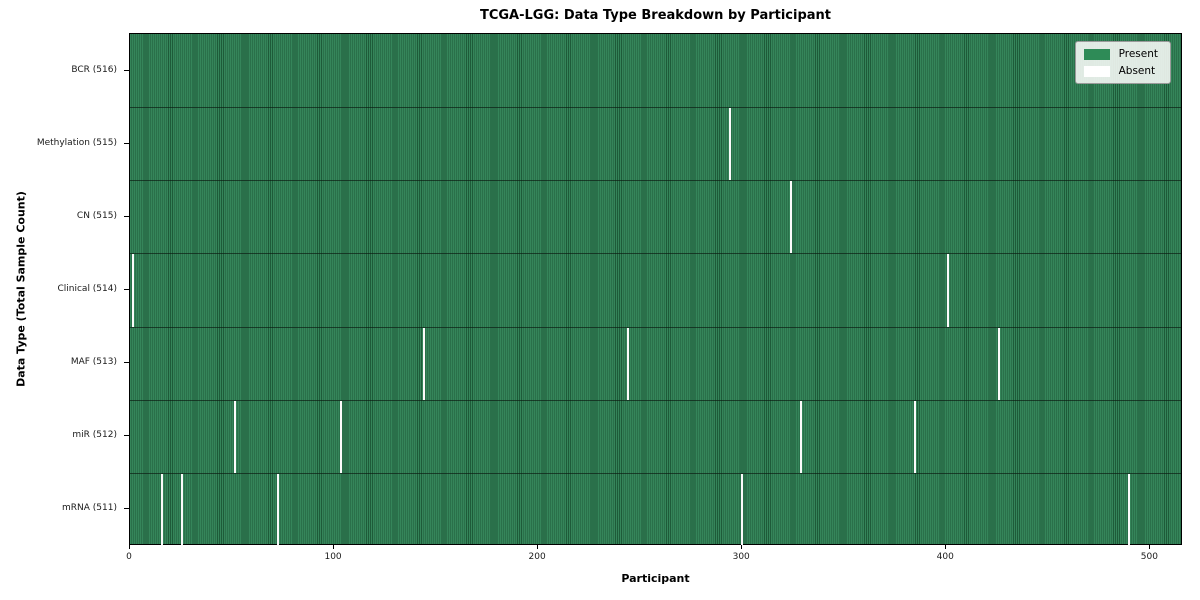  I want to click on row-clinical, so click(655, 290).